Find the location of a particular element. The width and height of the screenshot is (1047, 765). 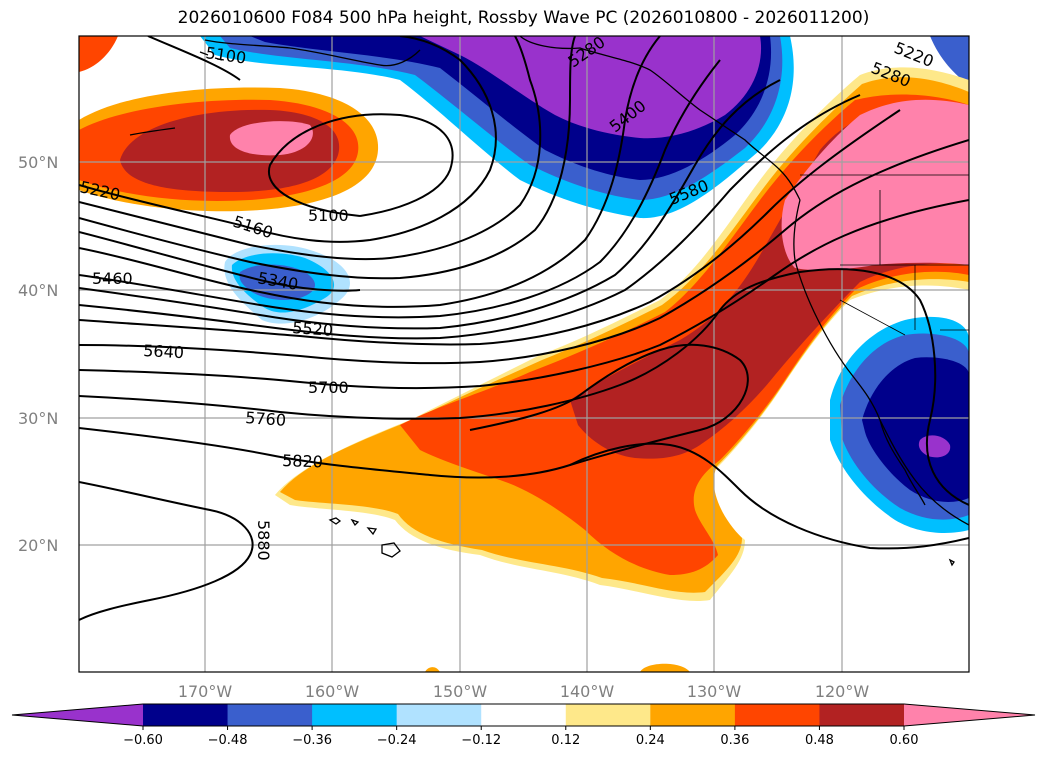

lon-label: 140°W is located at coordinates (587, 691).